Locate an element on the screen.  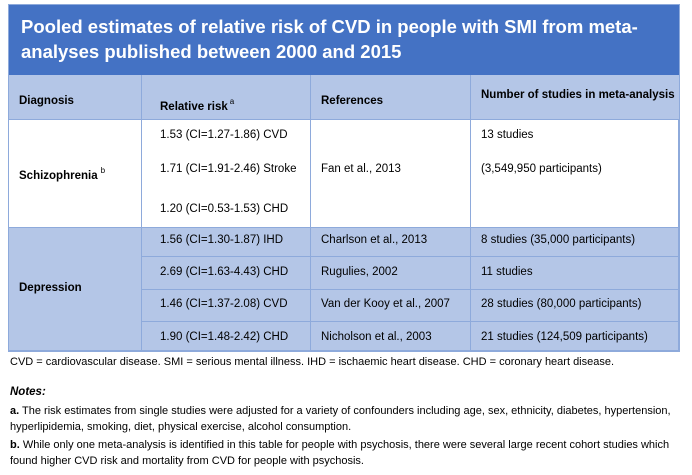
schizophrenia-studies: 13 studies is located at coordinates (507, 135).